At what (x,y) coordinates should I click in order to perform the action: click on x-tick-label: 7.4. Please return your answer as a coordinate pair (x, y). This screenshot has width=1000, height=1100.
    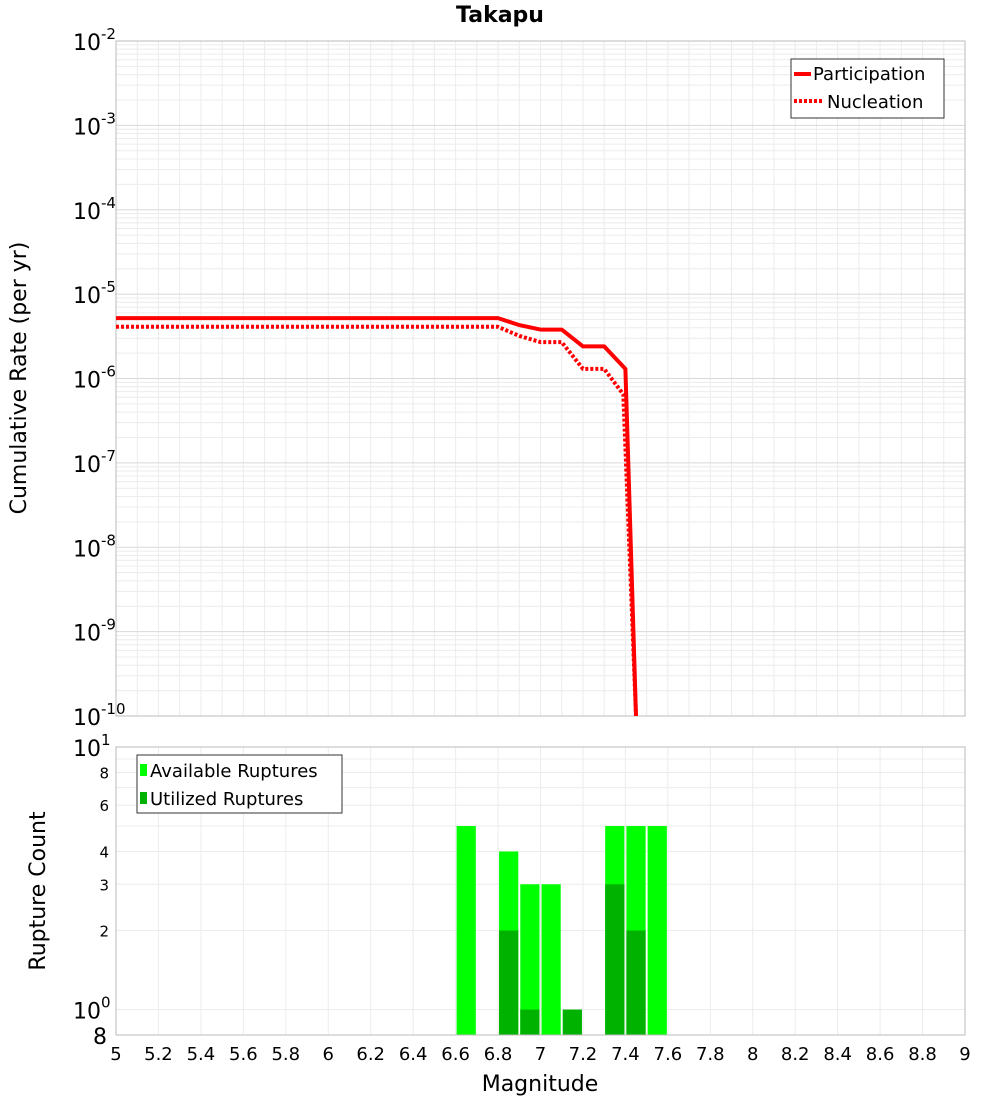
    Looking at the image, I should click on (625, 1054).